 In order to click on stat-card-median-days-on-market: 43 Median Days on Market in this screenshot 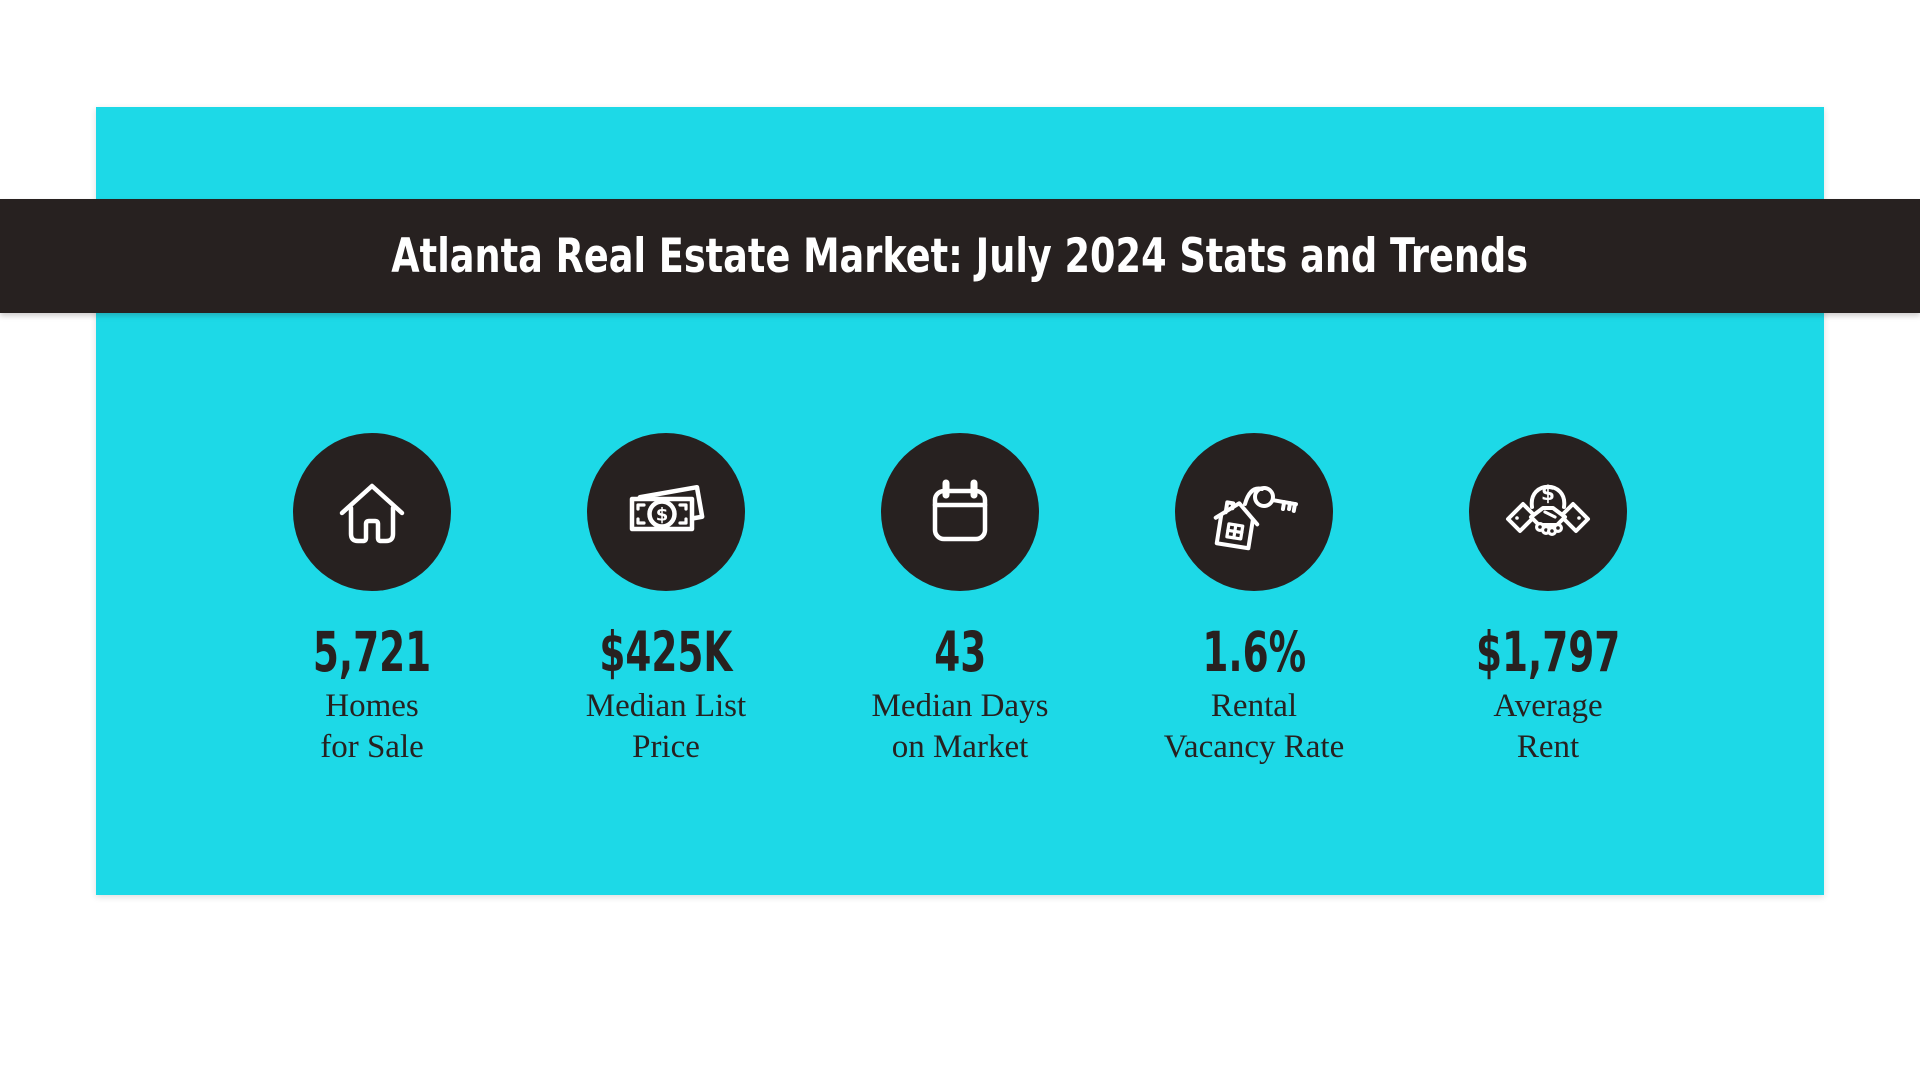, I will do `click(960, 600)`.